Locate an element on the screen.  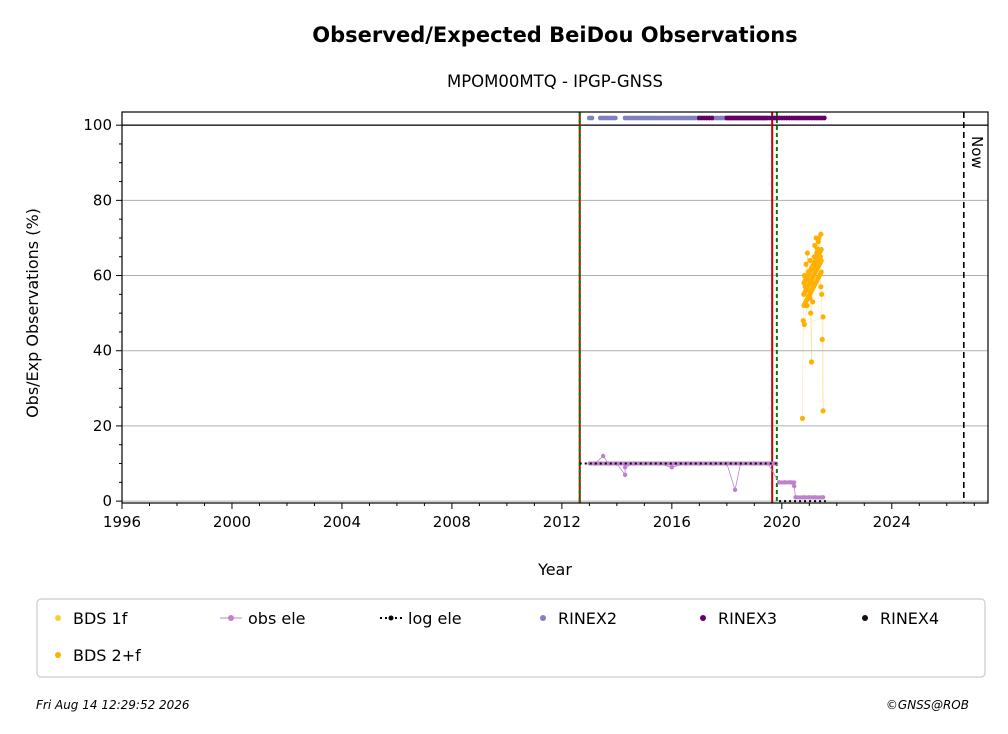
legend-item: obs ele is located at coordinates (263, 618).